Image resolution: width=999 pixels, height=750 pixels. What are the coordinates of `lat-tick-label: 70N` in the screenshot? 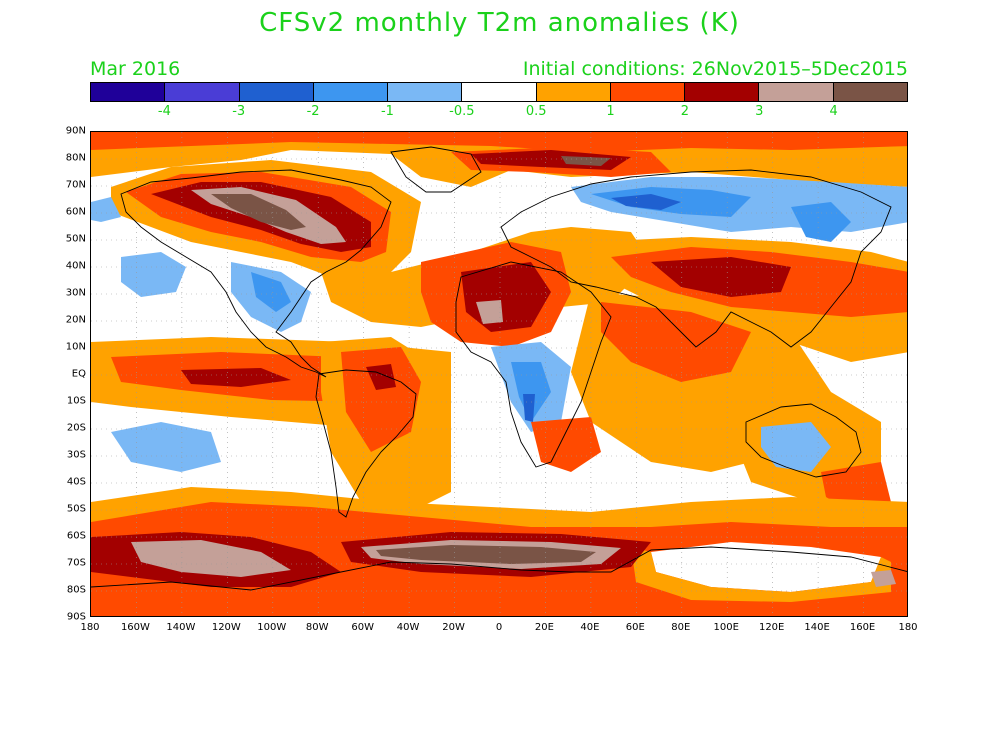 It's located at (75, 185).